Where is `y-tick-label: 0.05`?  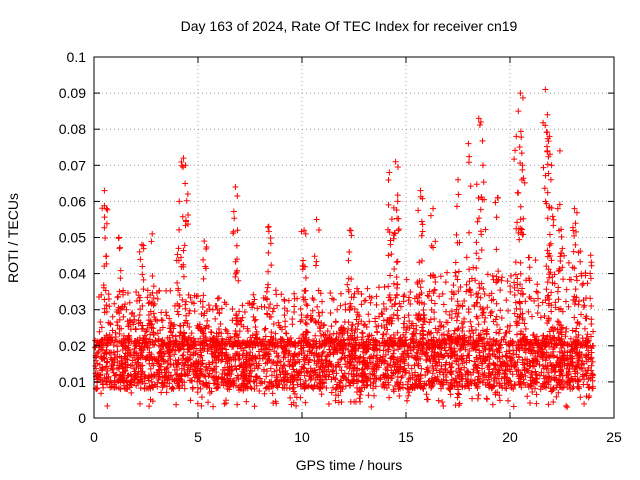
y-tick-label: 0.05 is located at coordinates (72, 238).